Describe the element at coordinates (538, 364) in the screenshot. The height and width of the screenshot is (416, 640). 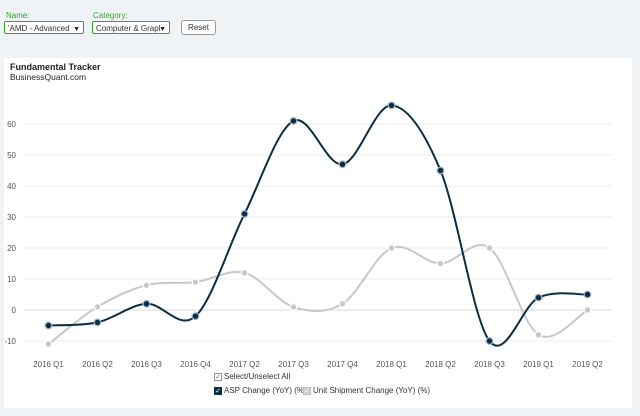
I see `x-tick-label: 2019 Q1` at that location.